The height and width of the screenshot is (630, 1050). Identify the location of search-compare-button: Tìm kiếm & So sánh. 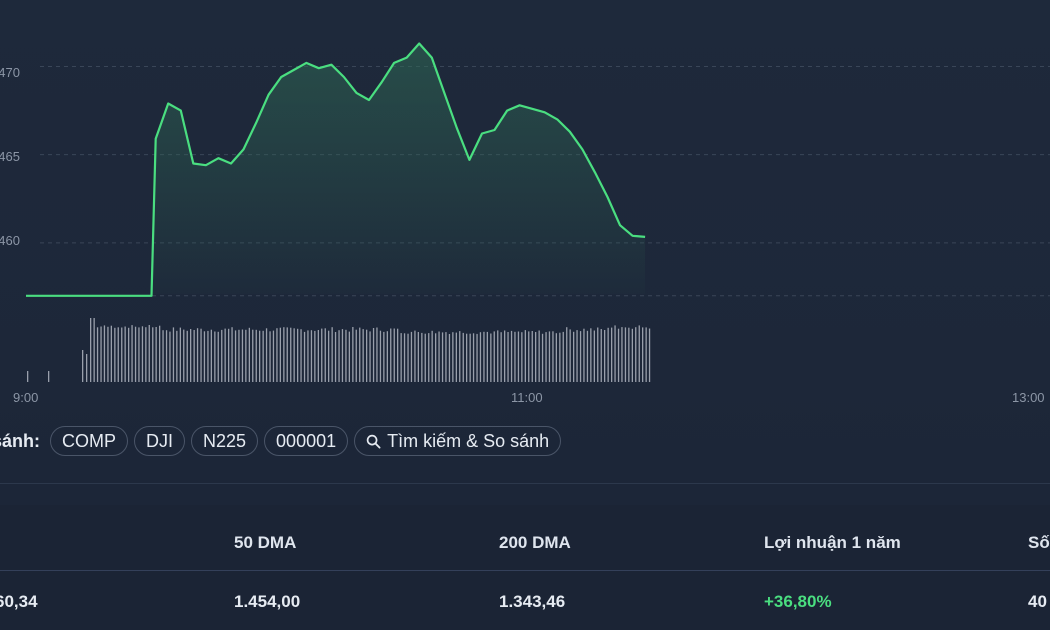
(458, 441).